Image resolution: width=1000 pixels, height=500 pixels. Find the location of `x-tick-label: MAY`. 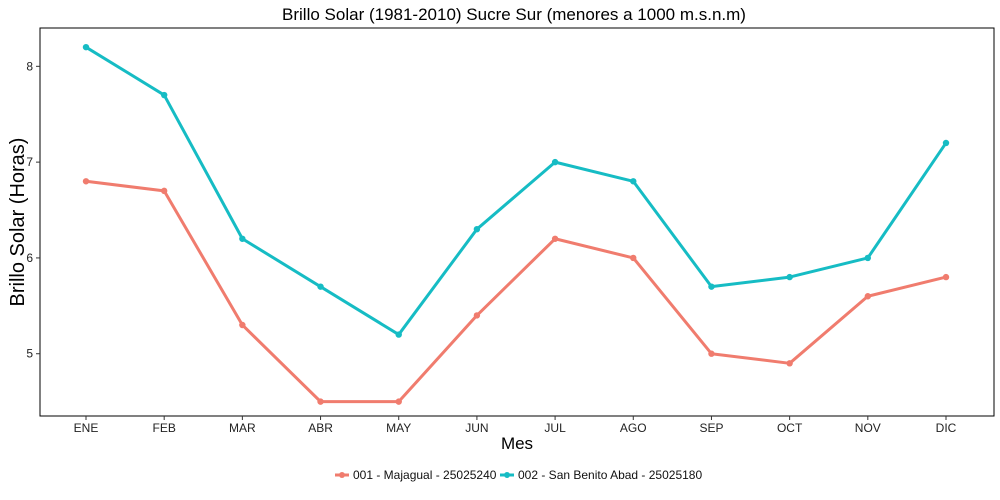

x-tick-label: MAY is located at coordinates (398, 428).